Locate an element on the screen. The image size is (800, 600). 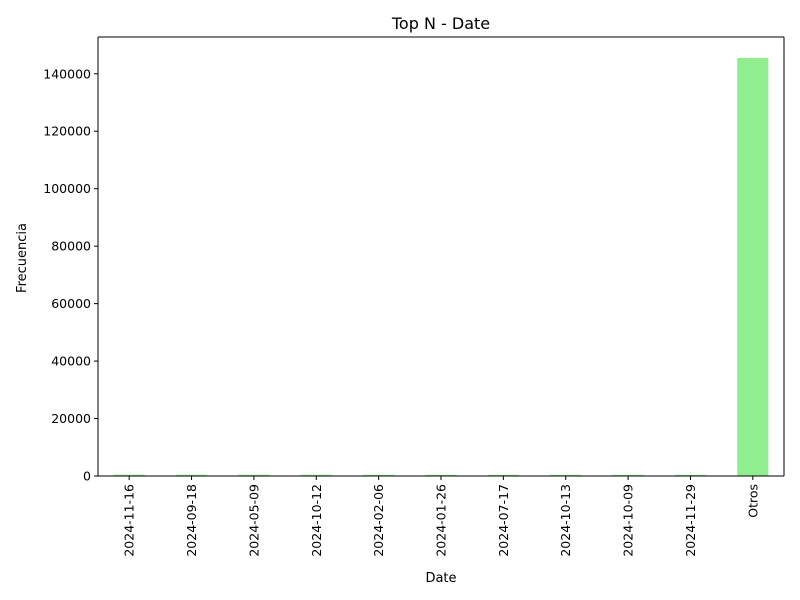
x-tick-label: 2024-10-09 is located at coordinates (628, 520).